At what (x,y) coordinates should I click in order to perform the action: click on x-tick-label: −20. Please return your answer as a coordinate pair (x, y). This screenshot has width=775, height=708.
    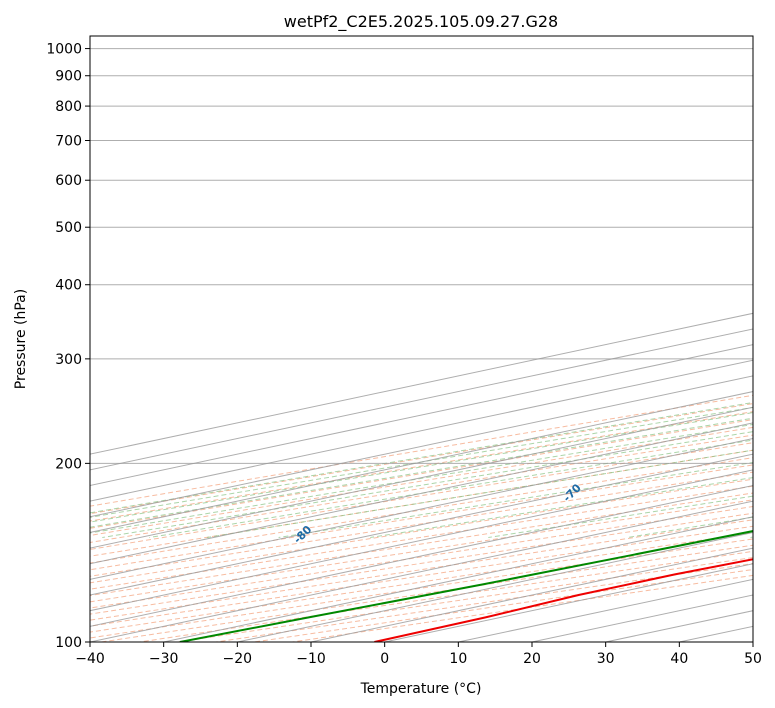
    Looking at the image, I should click on (238, 659).